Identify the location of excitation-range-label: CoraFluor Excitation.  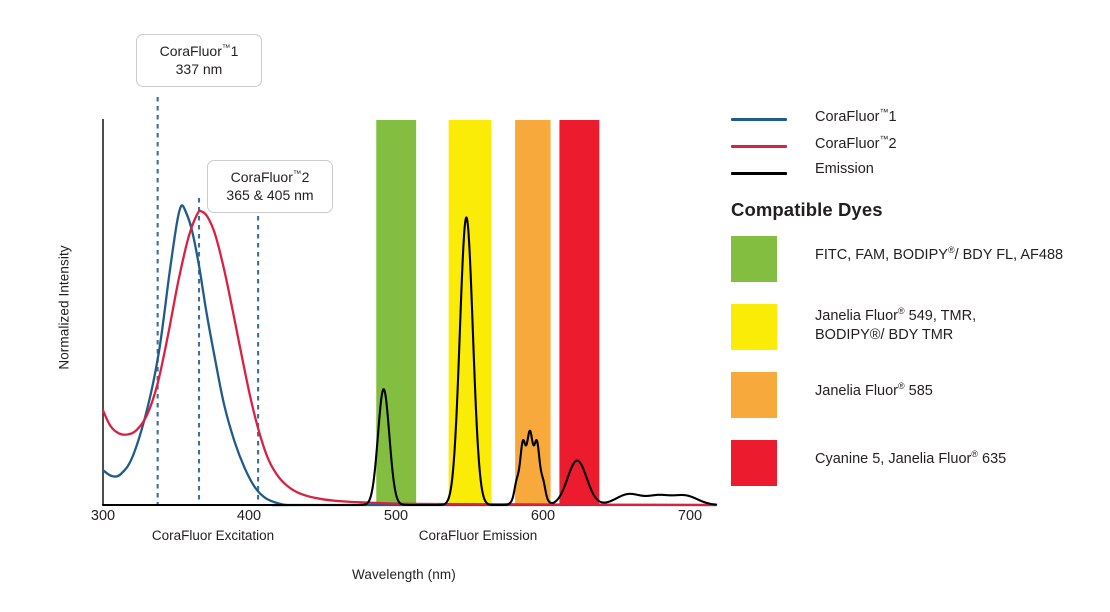
(213, 535).